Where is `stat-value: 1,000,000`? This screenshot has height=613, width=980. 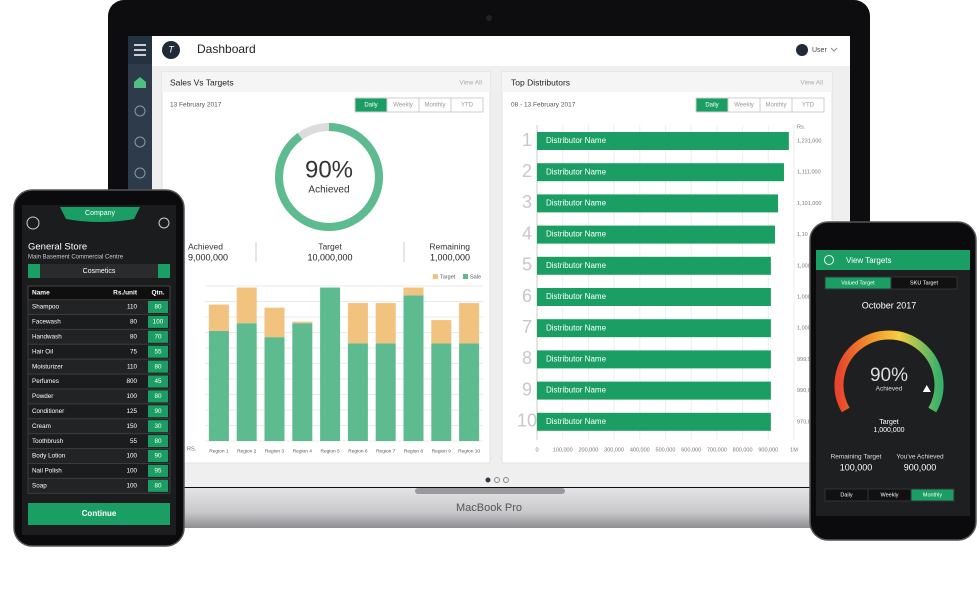
stat-value: 1,000,000 is located at coordinates (450, 257).